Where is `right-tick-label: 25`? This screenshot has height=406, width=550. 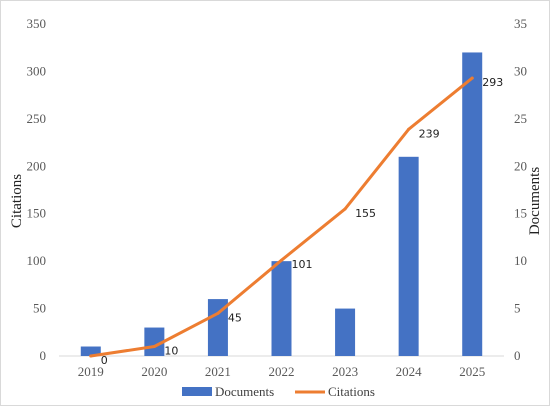
right-tick-label: 25 is located at coordinates (520, 118).